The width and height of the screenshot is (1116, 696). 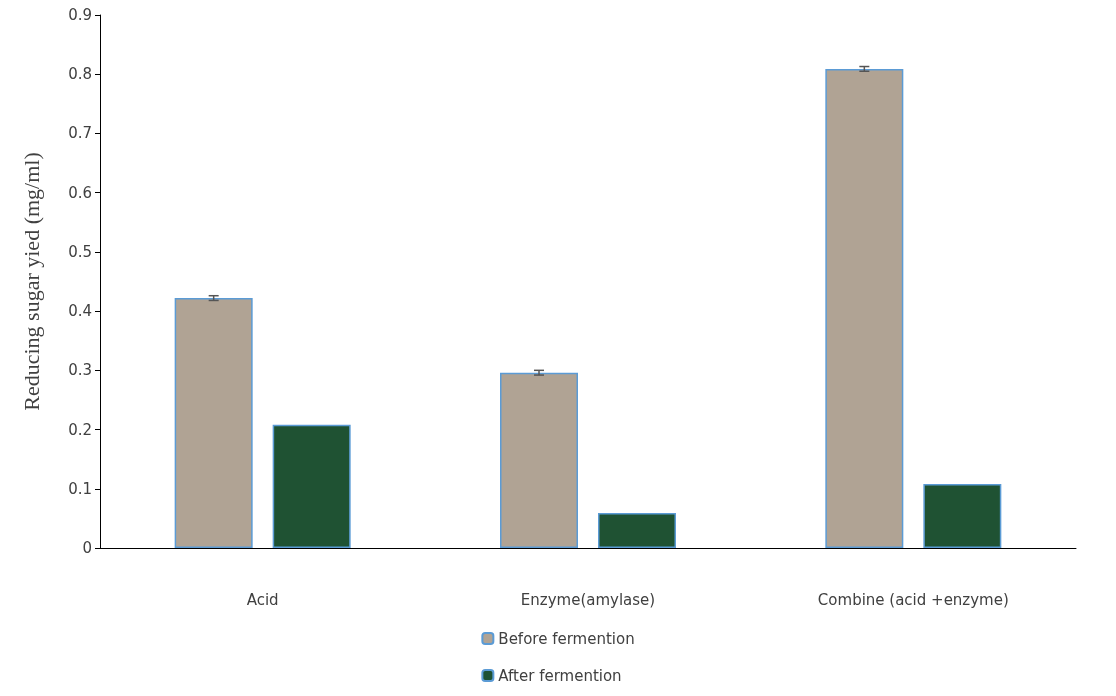 What do you see at coordinates (588, 599) in the screenshot?
I see `x-tick-label: Enzyme(amylase)` at bounding box center [588, 599].